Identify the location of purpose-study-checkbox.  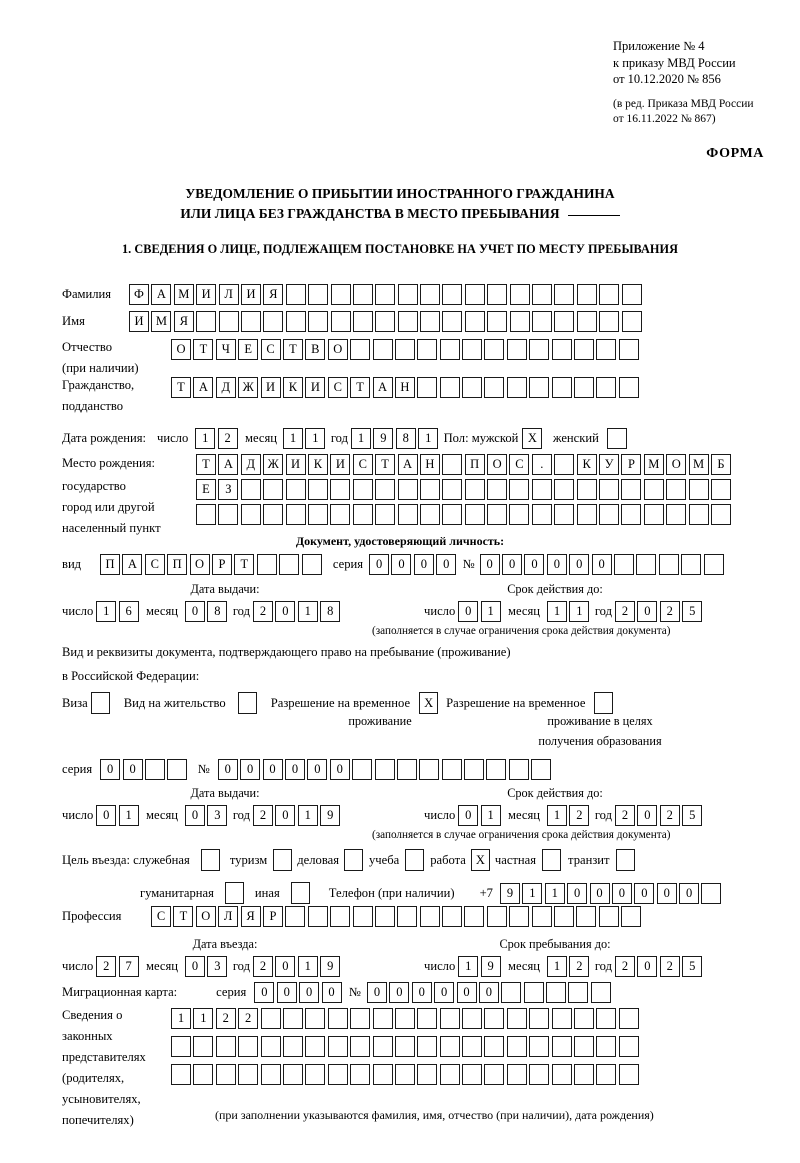
(415, 860).